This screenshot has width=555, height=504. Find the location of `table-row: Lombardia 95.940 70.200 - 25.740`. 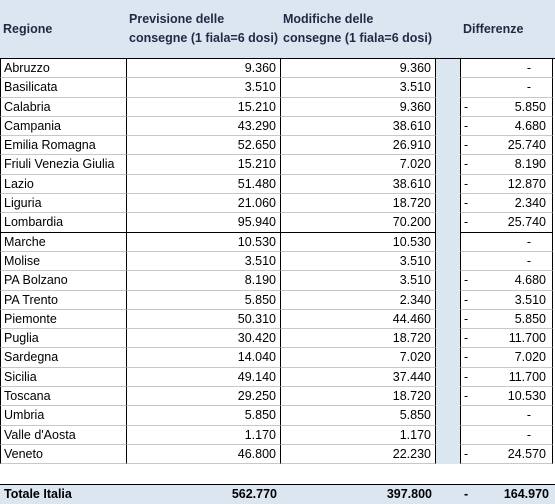

table-row: Lombardia 95.940 70.200 - 25.740 is located at coordinates (277, 223).